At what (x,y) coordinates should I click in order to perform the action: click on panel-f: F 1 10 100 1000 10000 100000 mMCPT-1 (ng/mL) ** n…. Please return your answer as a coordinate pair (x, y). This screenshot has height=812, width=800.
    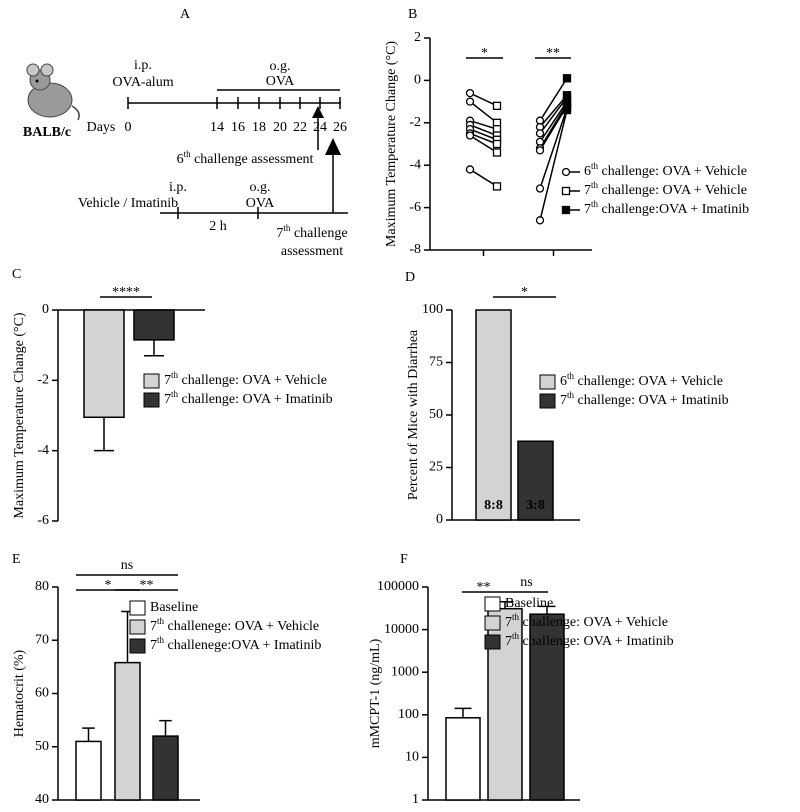
    Looking at the image, I should click on (520, 679).